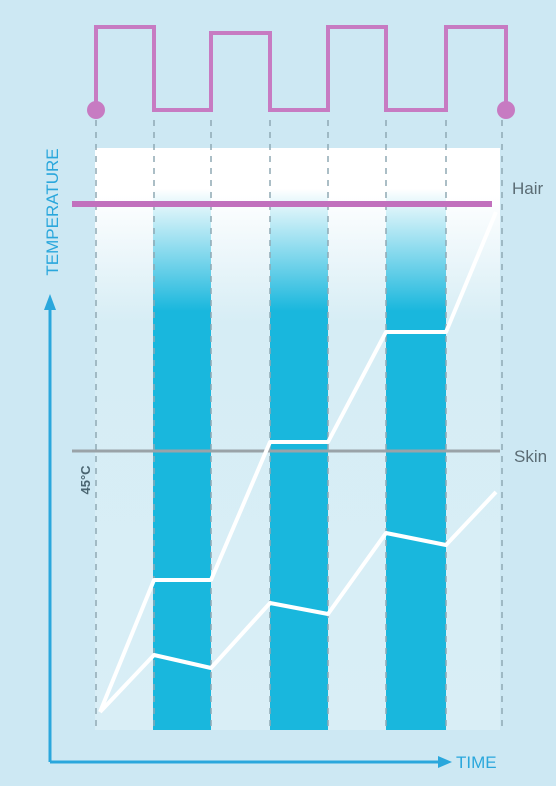  I want to click on pulse-train-wave, so click(301, 68).